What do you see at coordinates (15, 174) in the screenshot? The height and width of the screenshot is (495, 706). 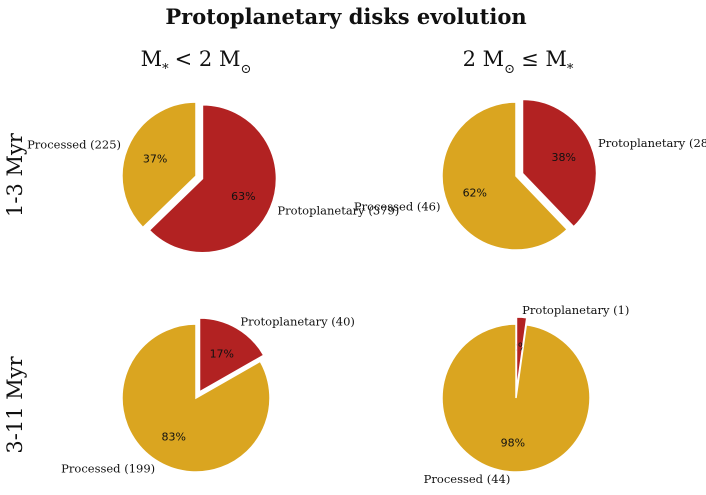 I see `row-header-1-3-myr: 1-3 Myr` at bounding box center [15, 174].